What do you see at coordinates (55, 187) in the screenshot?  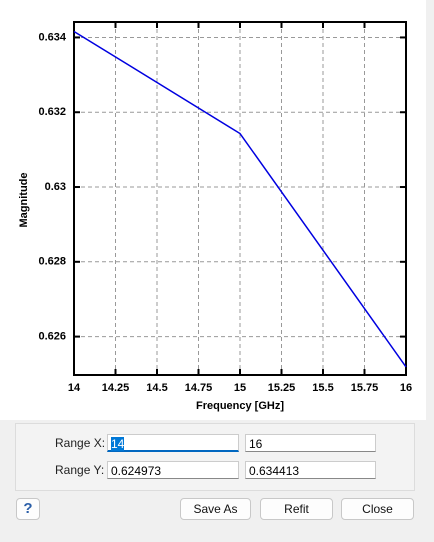 I see `y-tick-label: 0.63` at bounding box center [55, 187].